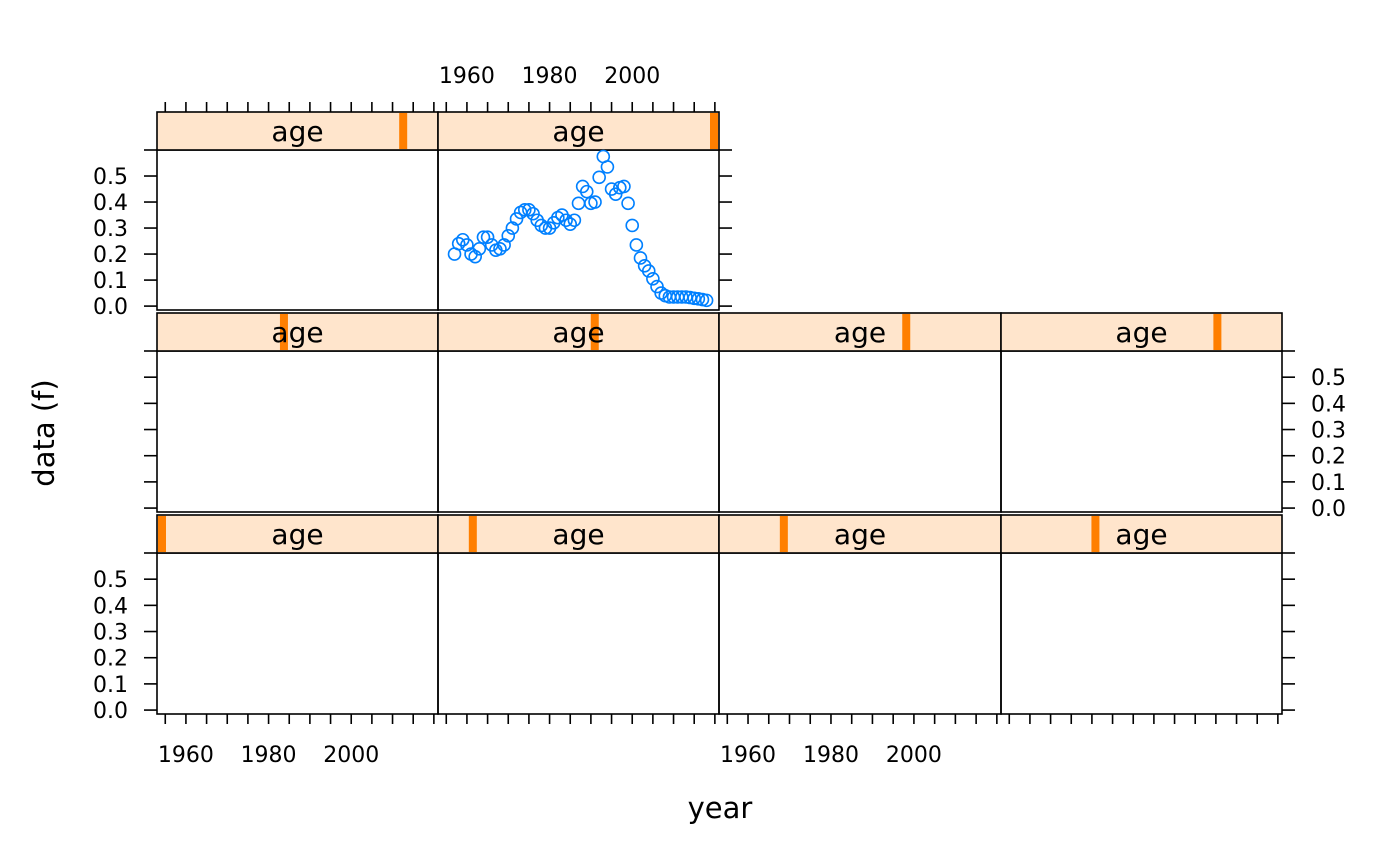  I want to click on y-tick-label-r0-left-1: 0.1, so click(110, 281).